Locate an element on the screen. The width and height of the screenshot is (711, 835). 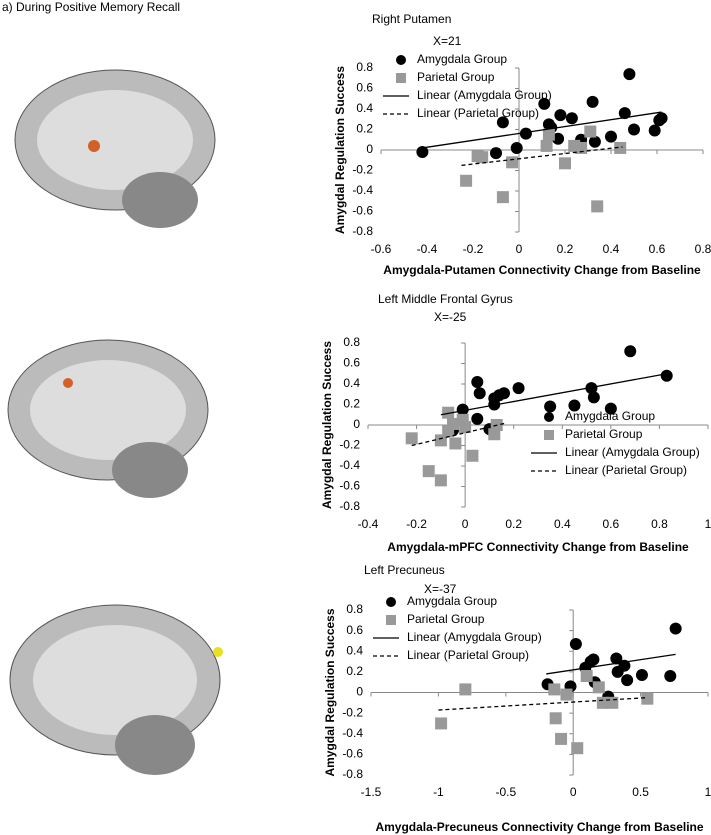
y-tick-label: -0.6 is located at coordinates (362, 211).